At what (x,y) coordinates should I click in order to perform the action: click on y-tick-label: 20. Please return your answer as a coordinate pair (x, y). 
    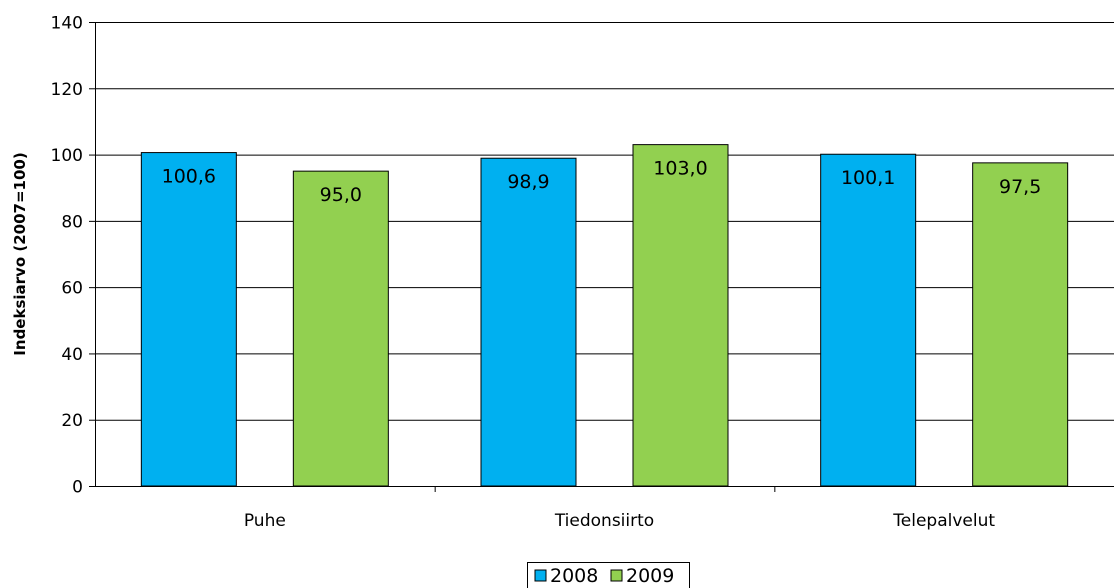
    Looking at the image, I should click on (72, 421).